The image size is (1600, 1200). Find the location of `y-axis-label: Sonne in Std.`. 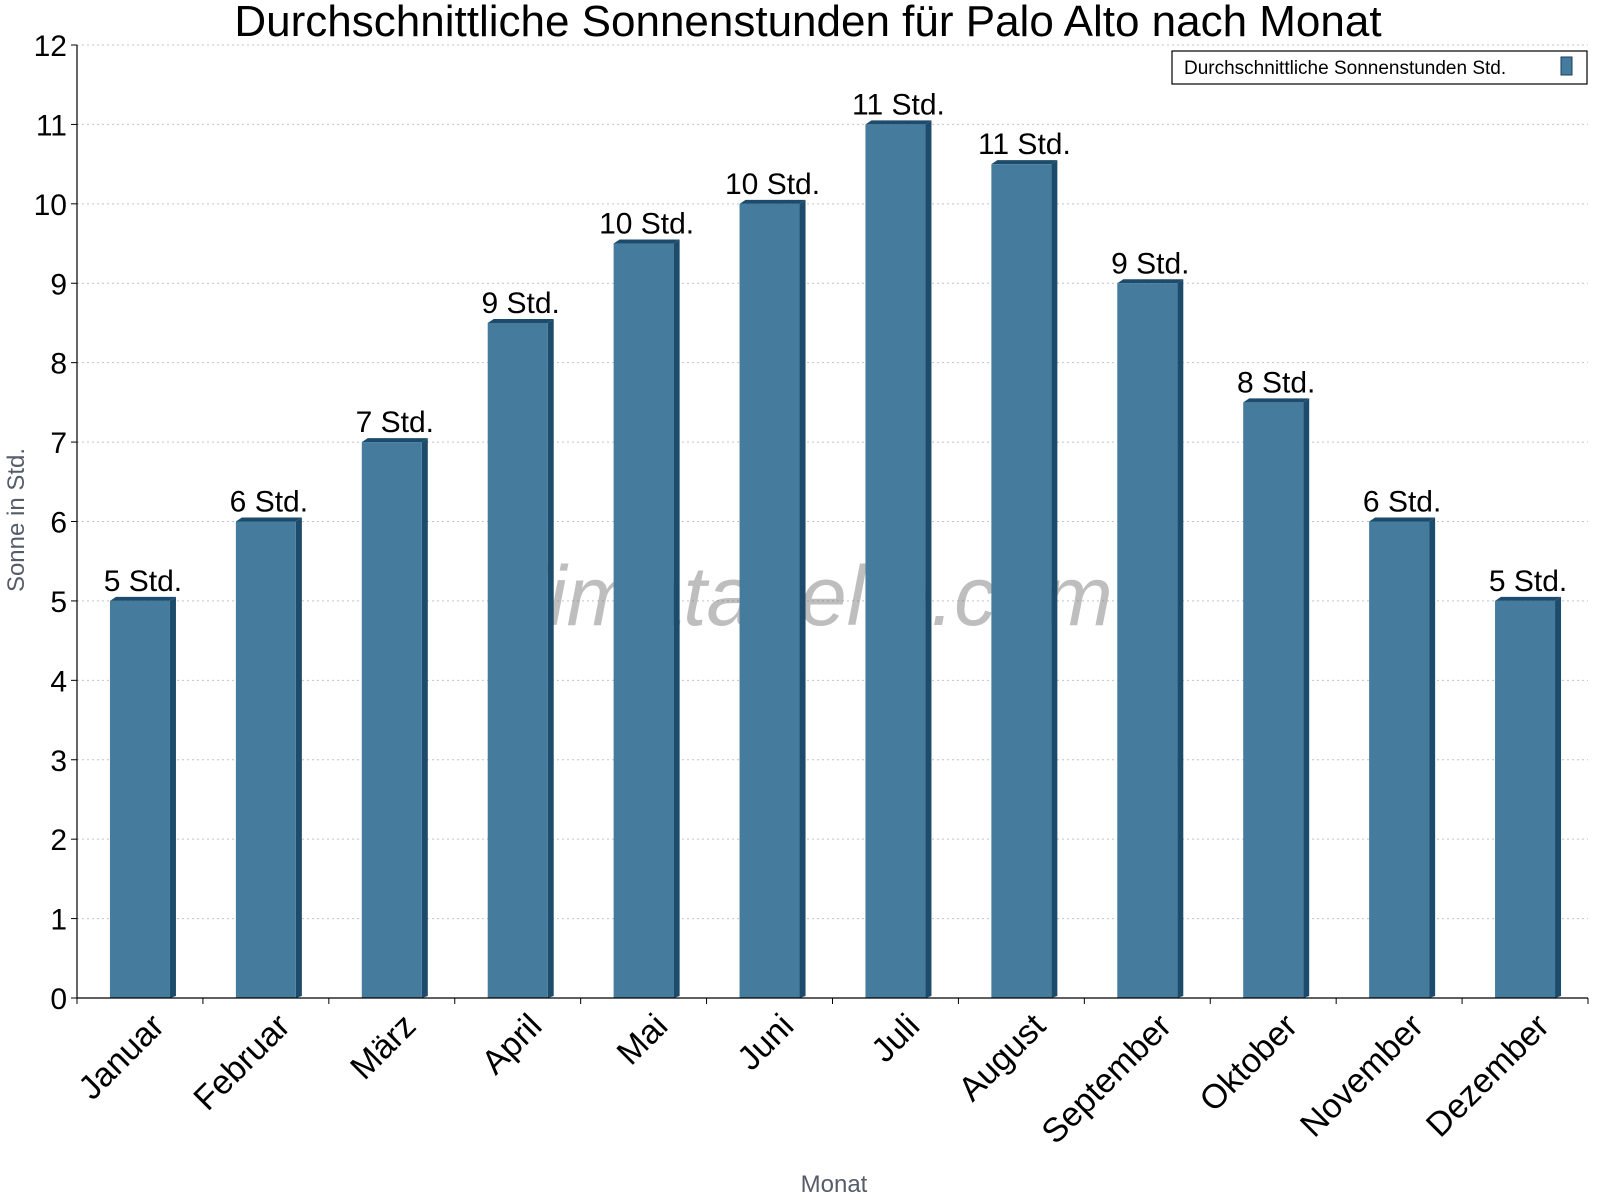

y-axis-label: Sonne in Std. is located at coordinates (16, 520).